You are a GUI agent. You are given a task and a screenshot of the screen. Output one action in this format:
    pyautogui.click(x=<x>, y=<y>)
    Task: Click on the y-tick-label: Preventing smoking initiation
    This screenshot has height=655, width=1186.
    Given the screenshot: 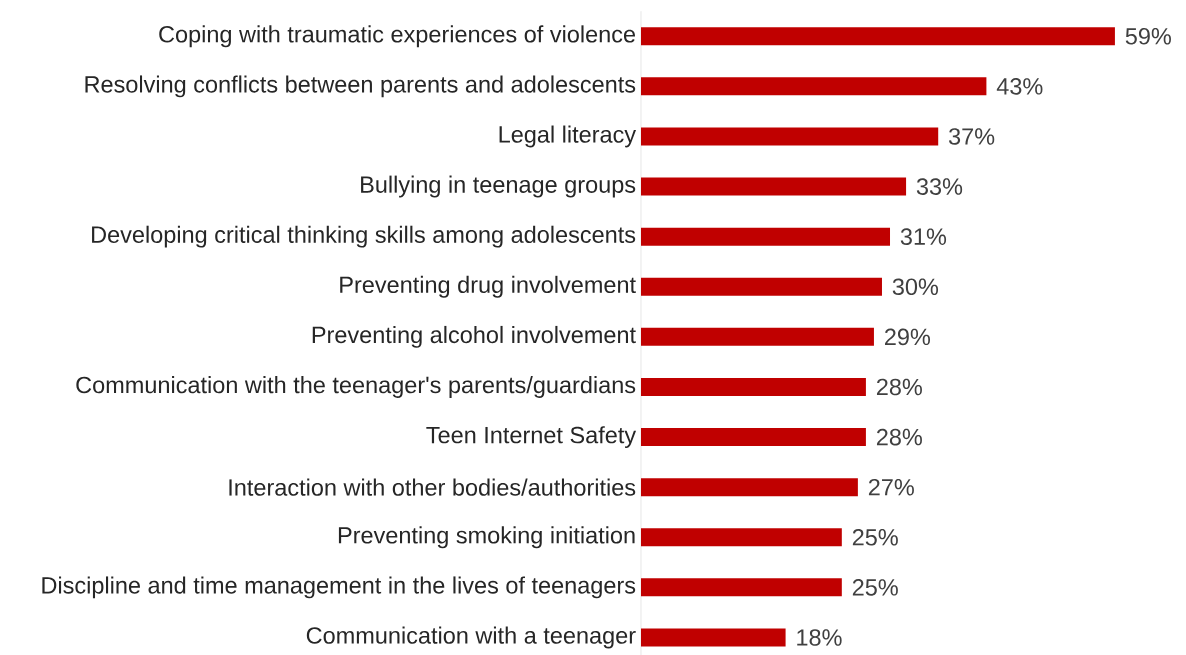 What is the action you would take?
    pyautogui.click(x=486, y=537)
    